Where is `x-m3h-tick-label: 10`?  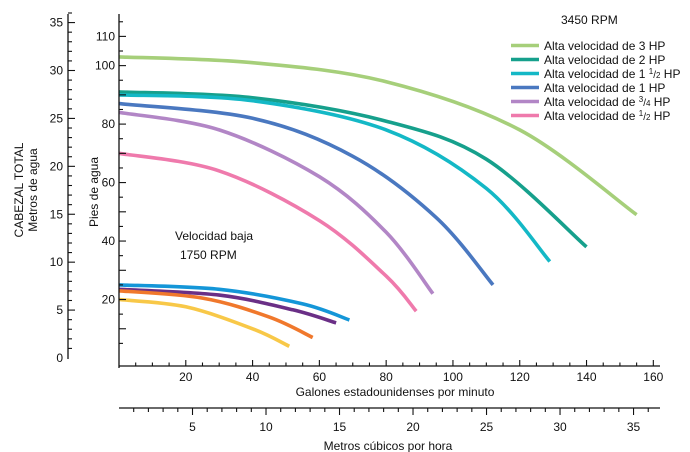 x-m3h-tick-label: 10 is located at coordinates (266, 427).